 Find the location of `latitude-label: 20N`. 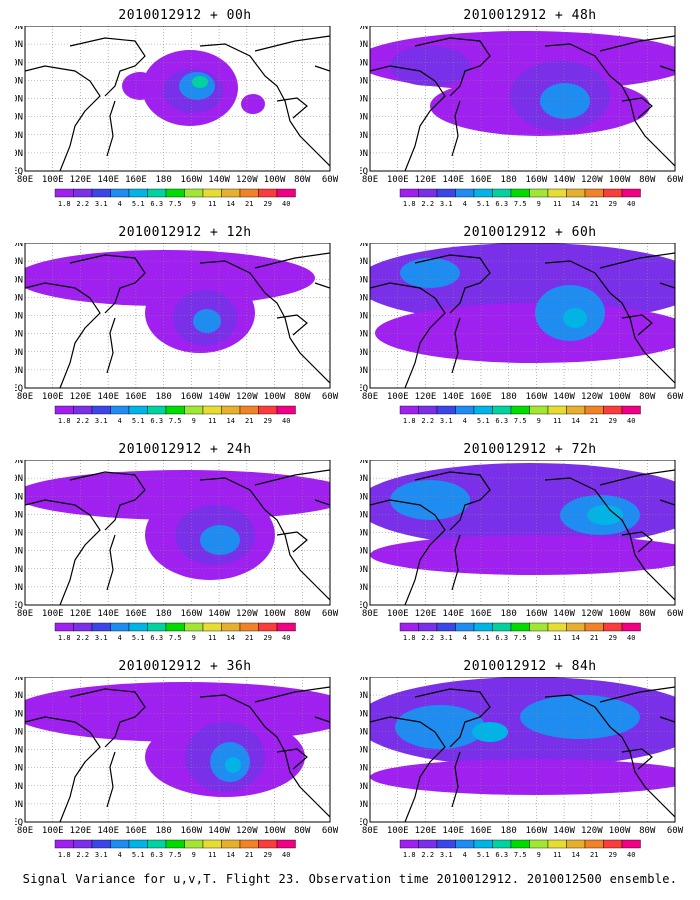

latitude-label: 20N is located at coordinates (364, 787).